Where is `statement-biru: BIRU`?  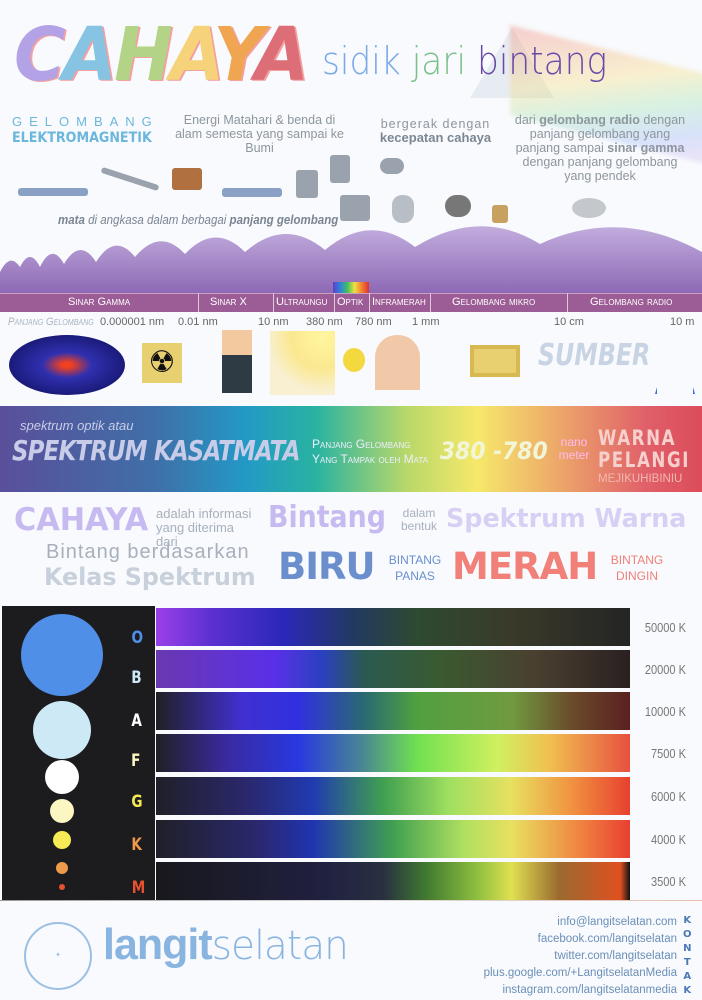 statement-biru: BIRU is located at coordinates (327, 566).